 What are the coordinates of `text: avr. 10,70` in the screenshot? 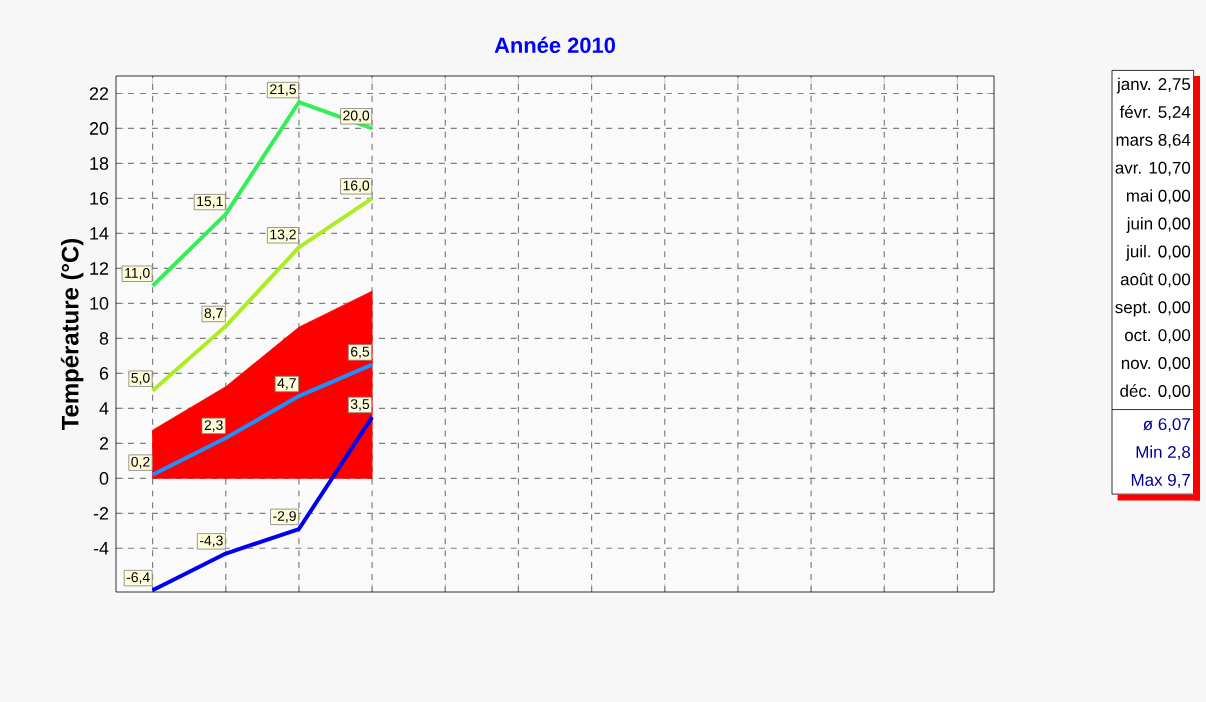 It's located at (1153, 168).